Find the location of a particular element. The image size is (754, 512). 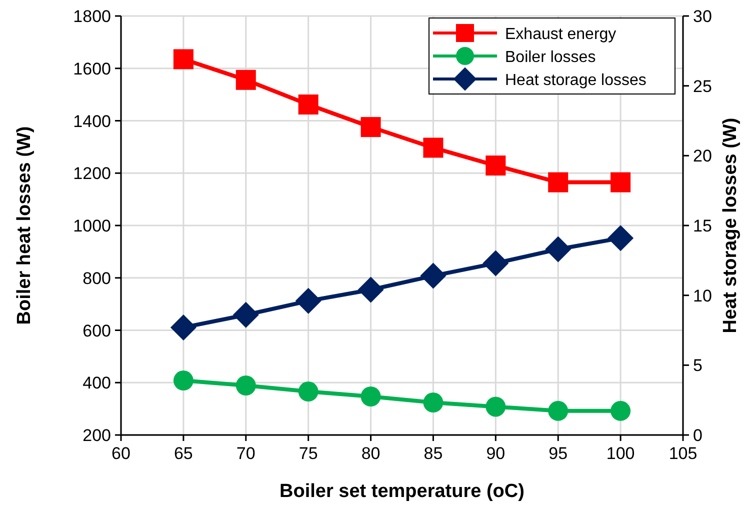

y2-tick-label: 10 is located at coordinates (702, 296).